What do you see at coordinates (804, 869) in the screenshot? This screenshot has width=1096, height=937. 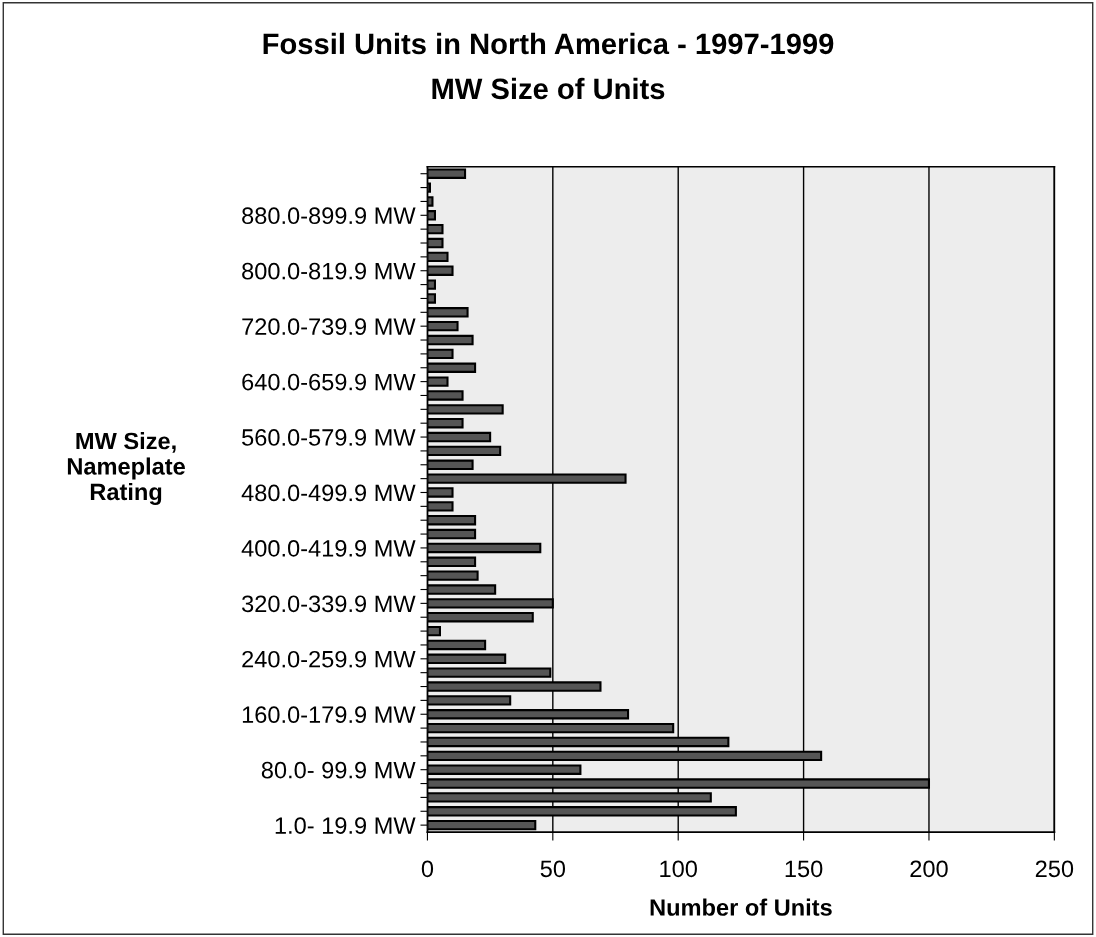 I see `x-tick-label: 150` at bounding box center [804, 869].